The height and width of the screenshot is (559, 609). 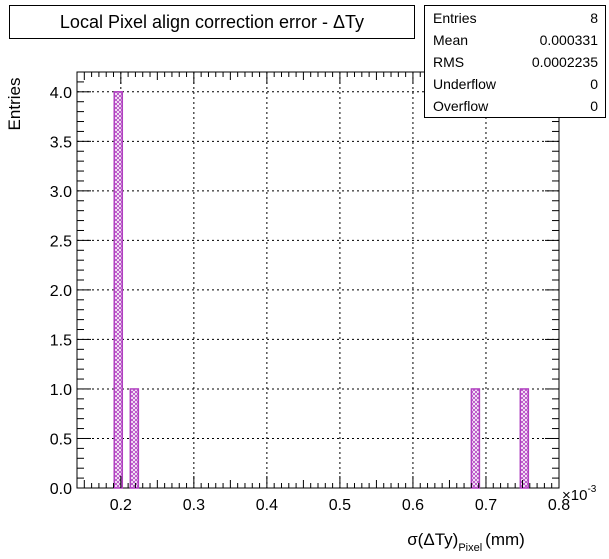 What do you see at coordinates (61, 93) in the screenshot?
I see `y-tick-label: 4.0` at bounding box center [61, 93].